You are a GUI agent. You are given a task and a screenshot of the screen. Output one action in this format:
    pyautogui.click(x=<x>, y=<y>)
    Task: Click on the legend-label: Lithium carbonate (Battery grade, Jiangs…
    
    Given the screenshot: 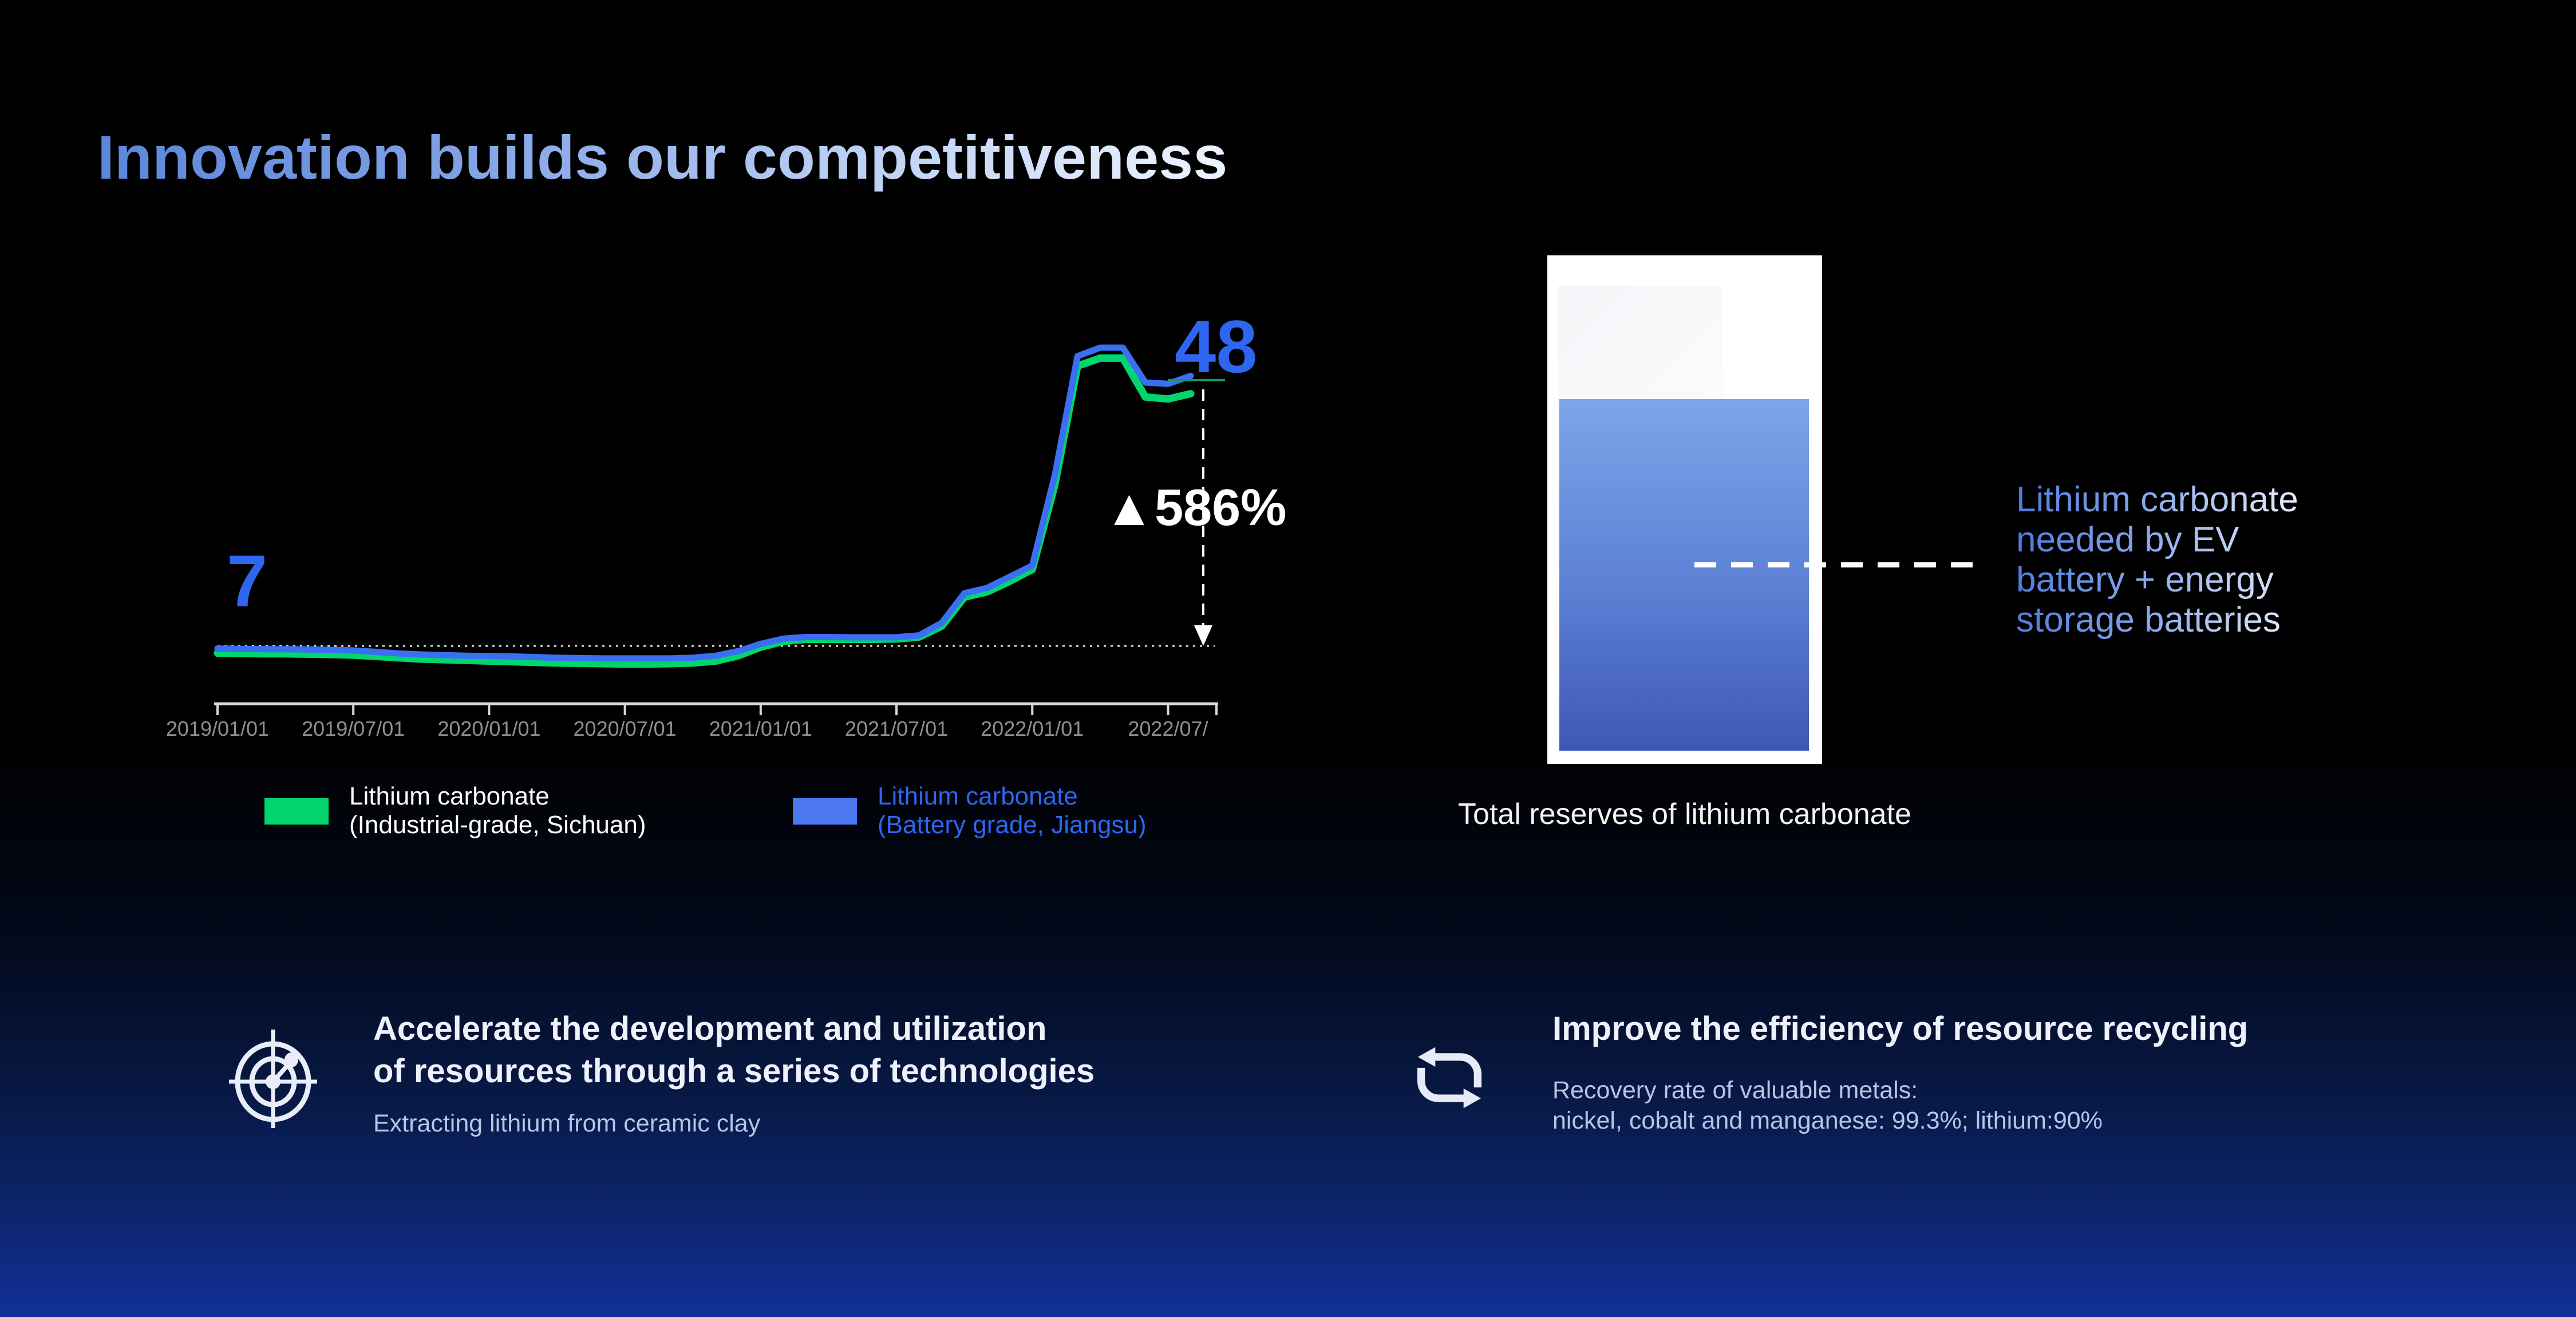 What is the action you would take?
    pyautogui.click(x=1012, y=810)
    